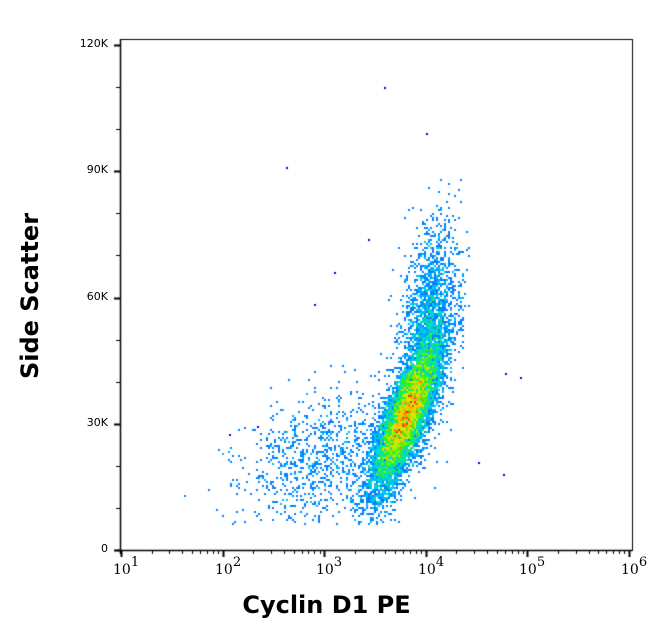  What do you see at coordinates (135, 563) in the screenshot?
I see `x-tick-exponent: 1` at bounding box center [135, 563].